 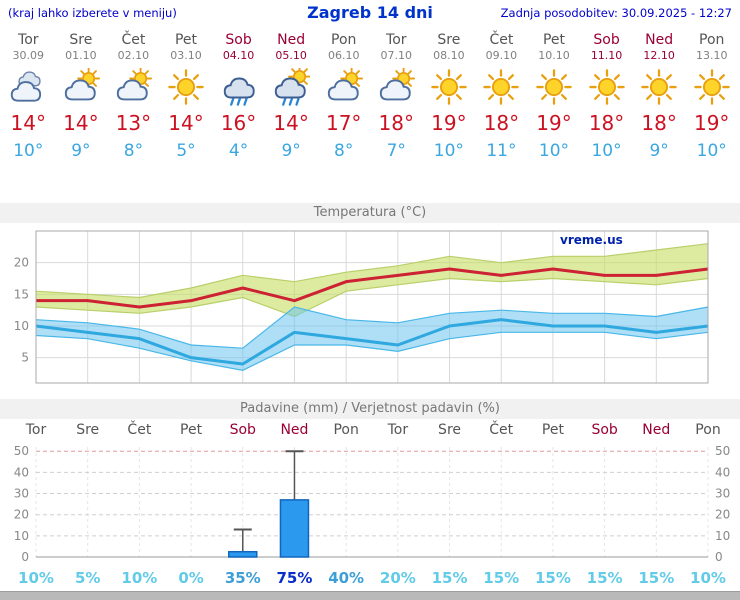 I want to click on horizontal-scrollbar, so click(x=370, y=595).